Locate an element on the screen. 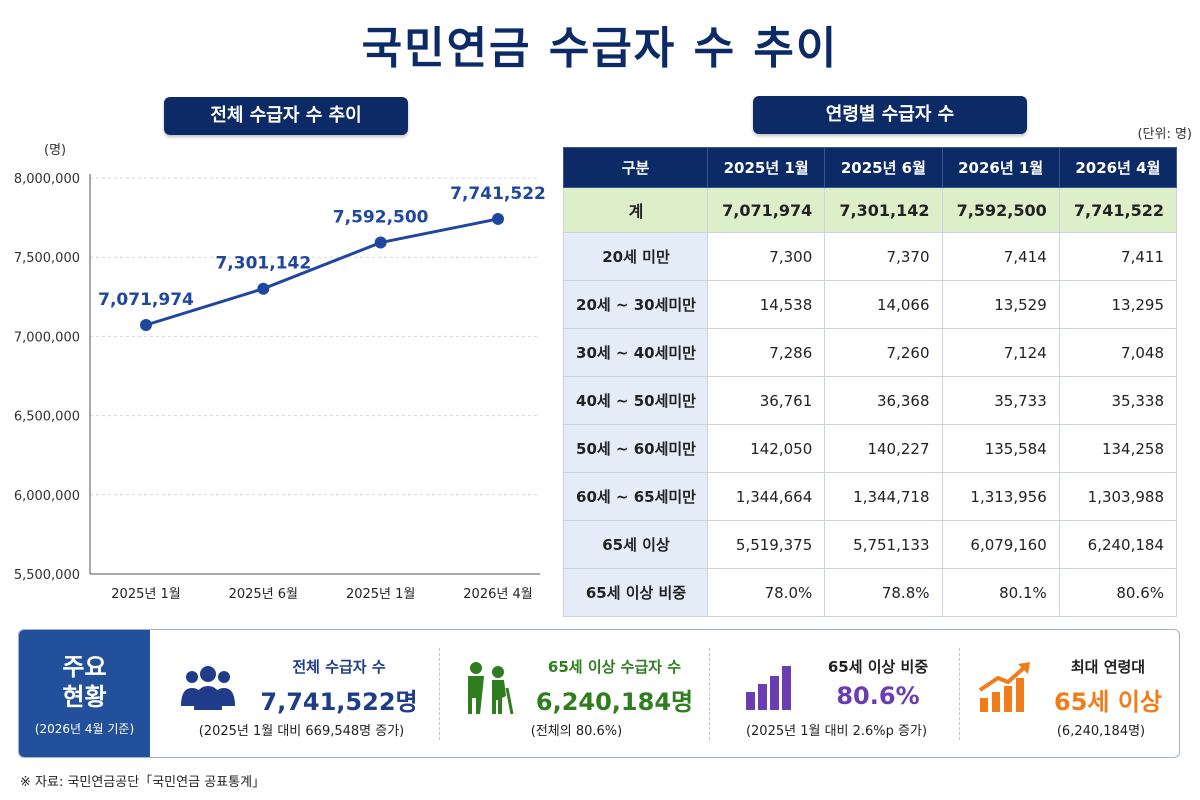 This screenshot has width=1200, height=800. key-status-title-line-1: 주요 is located at coordinates (84, 667).